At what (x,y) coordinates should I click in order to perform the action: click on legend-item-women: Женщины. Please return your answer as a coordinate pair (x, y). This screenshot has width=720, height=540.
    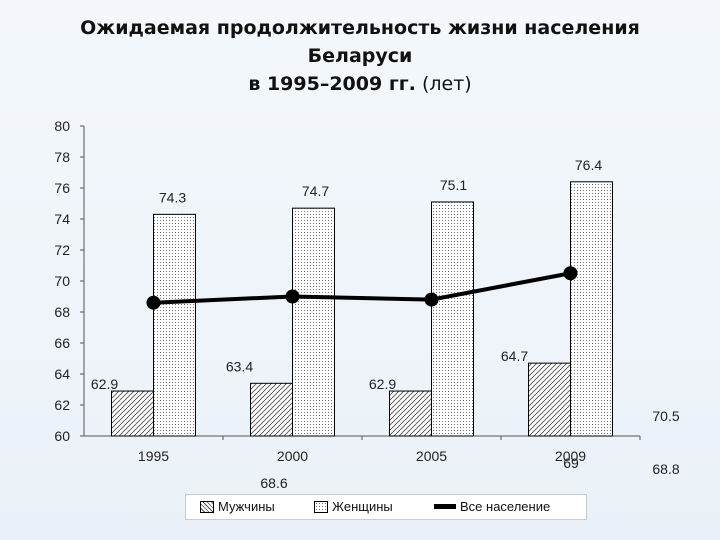
    Looking at the image, I should click on (353, 506).